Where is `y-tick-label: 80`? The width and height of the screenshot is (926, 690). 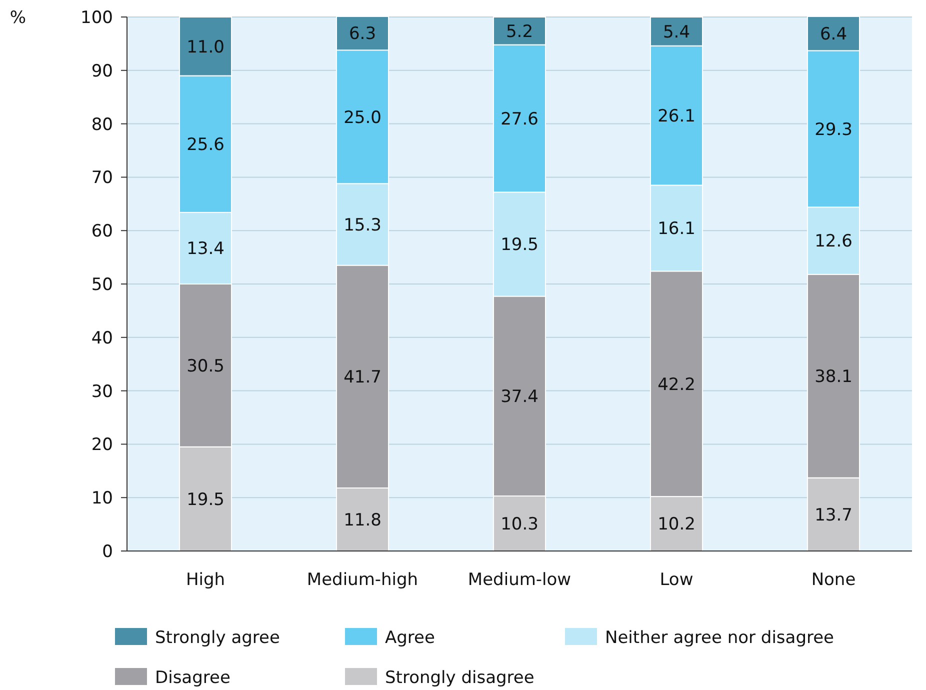
y-tick-label: 80 is located at coordinates (102, 124).